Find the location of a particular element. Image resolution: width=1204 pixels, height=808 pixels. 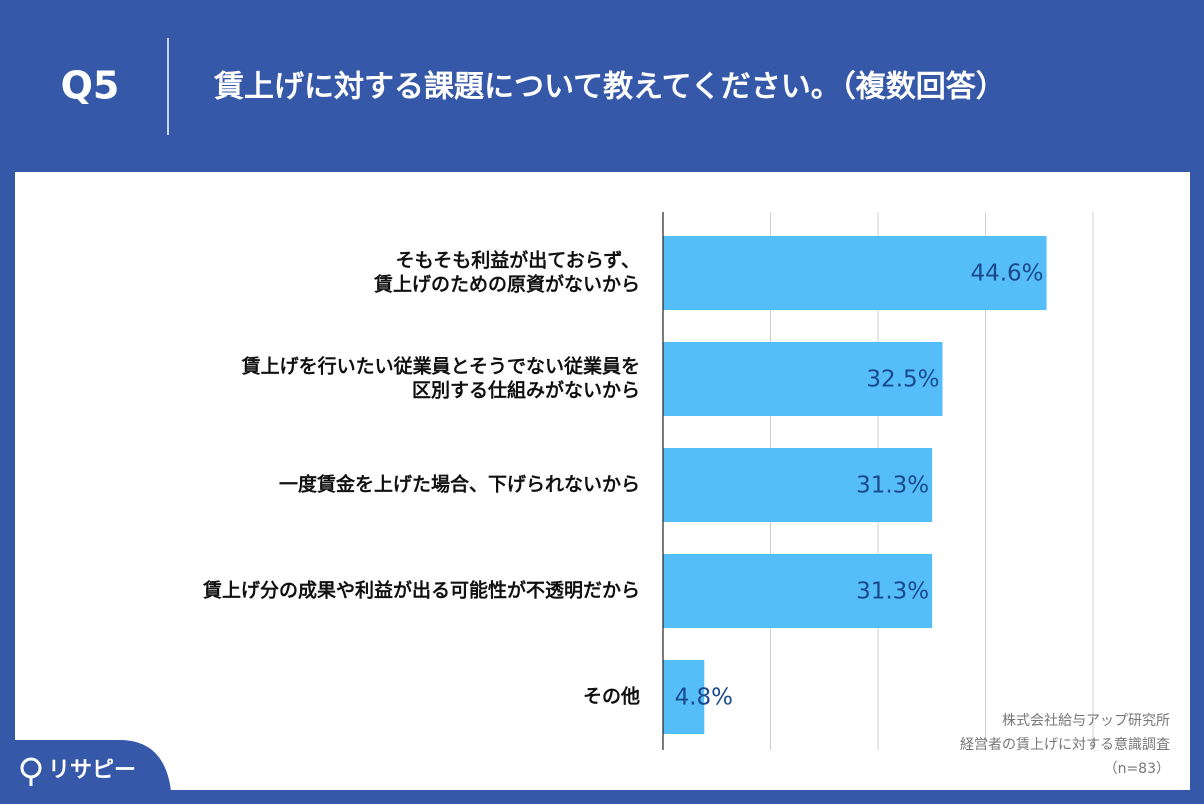

category-label: そもそも利益が出ておらず、 is located at coordinates (518, 260).